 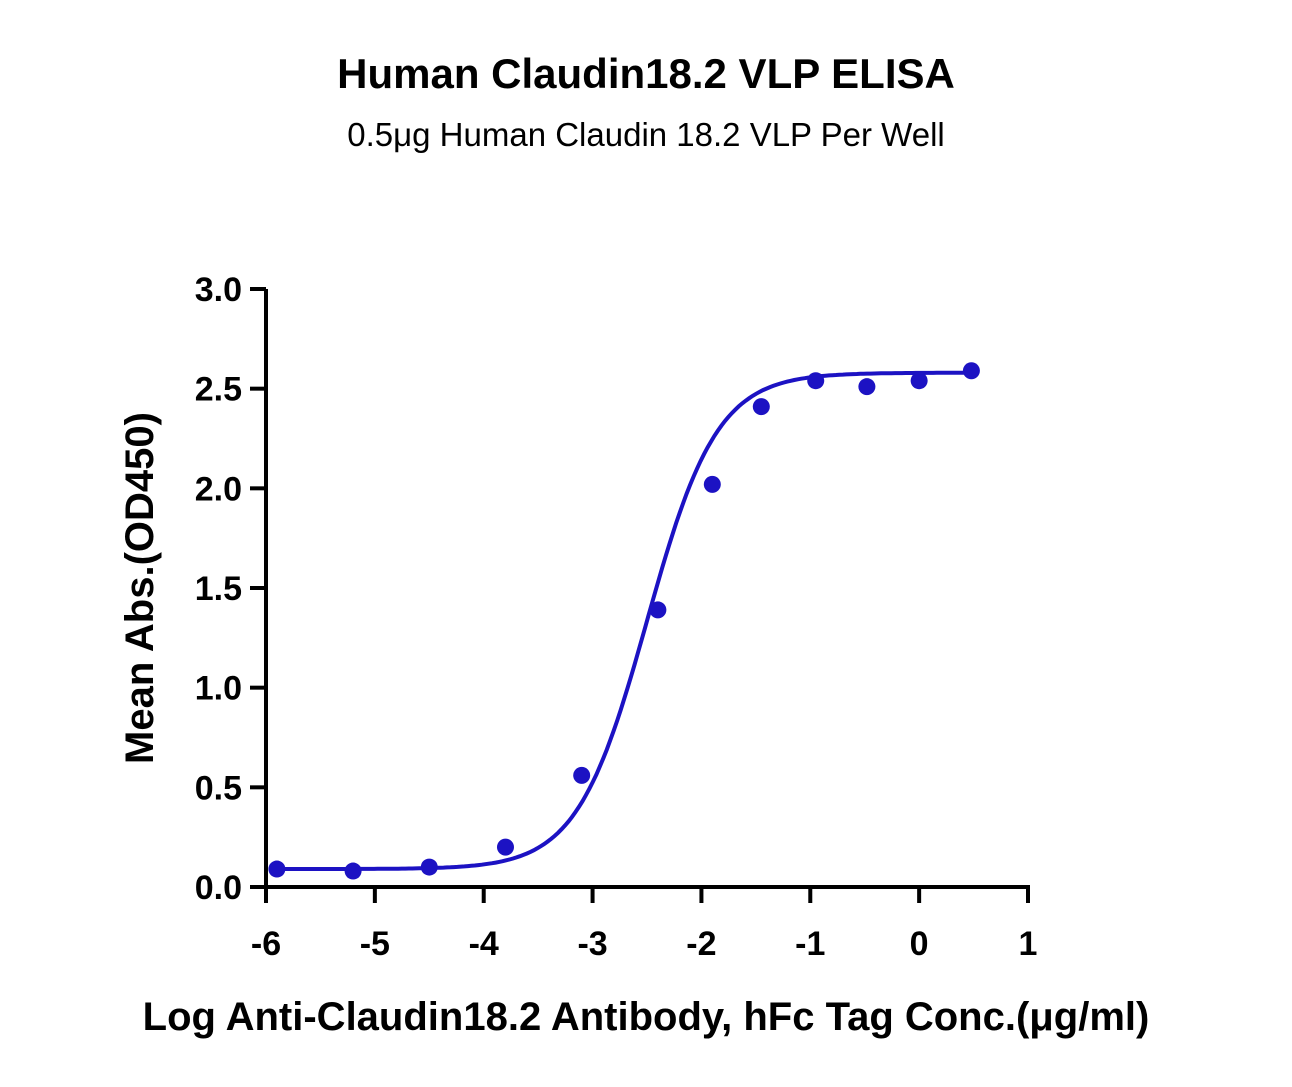 What do you see at coordinates (218, 290) in the screenshot?
I see `y-tick-label: 3.0` at bounding box center [218, 290].